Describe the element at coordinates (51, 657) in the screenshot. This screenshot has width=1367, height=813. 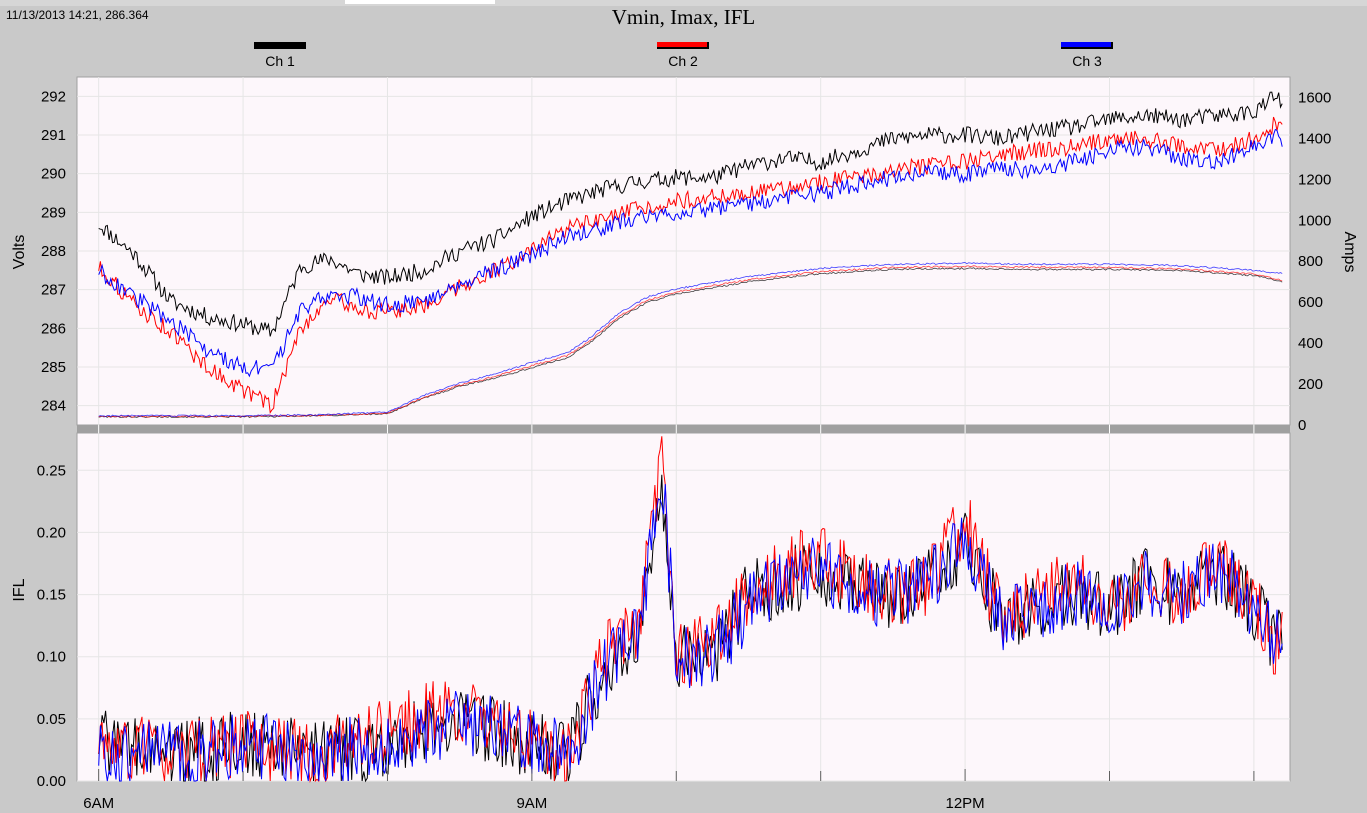
I see `ifl-tick-label: 0.10` at that location.